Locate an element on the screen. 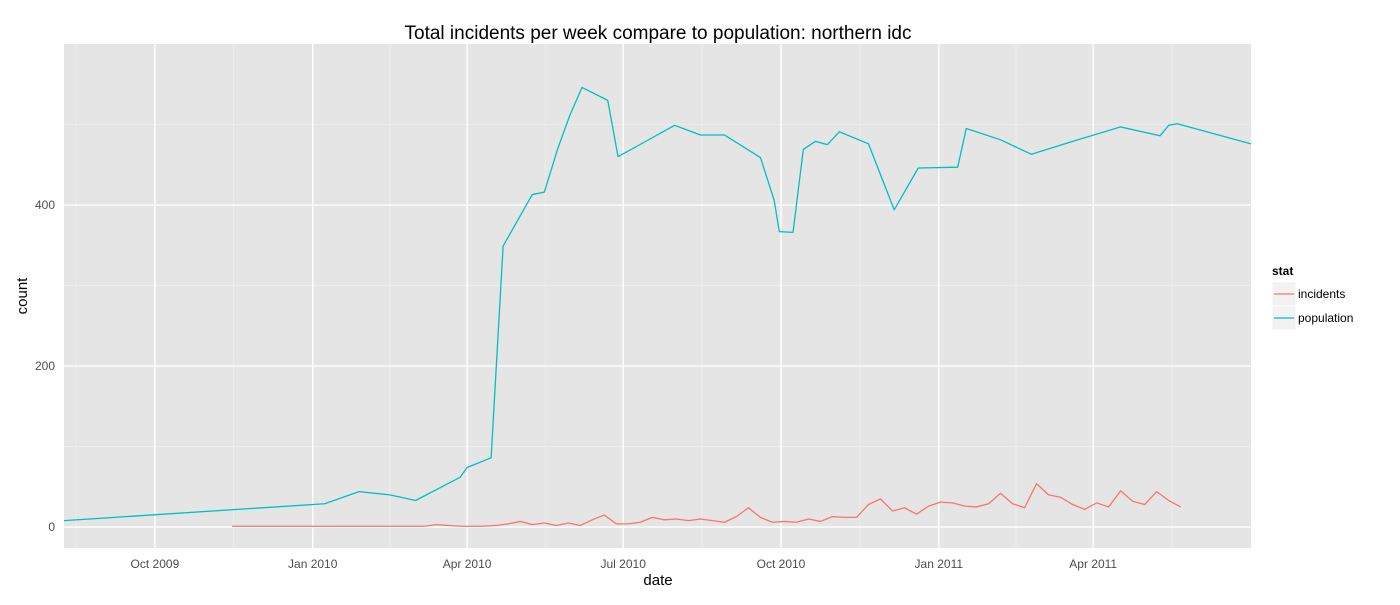 The height and width of the screenshot is (605, 1400). x-tick-label: Apr 2010 is located at coordinates (467, 564).